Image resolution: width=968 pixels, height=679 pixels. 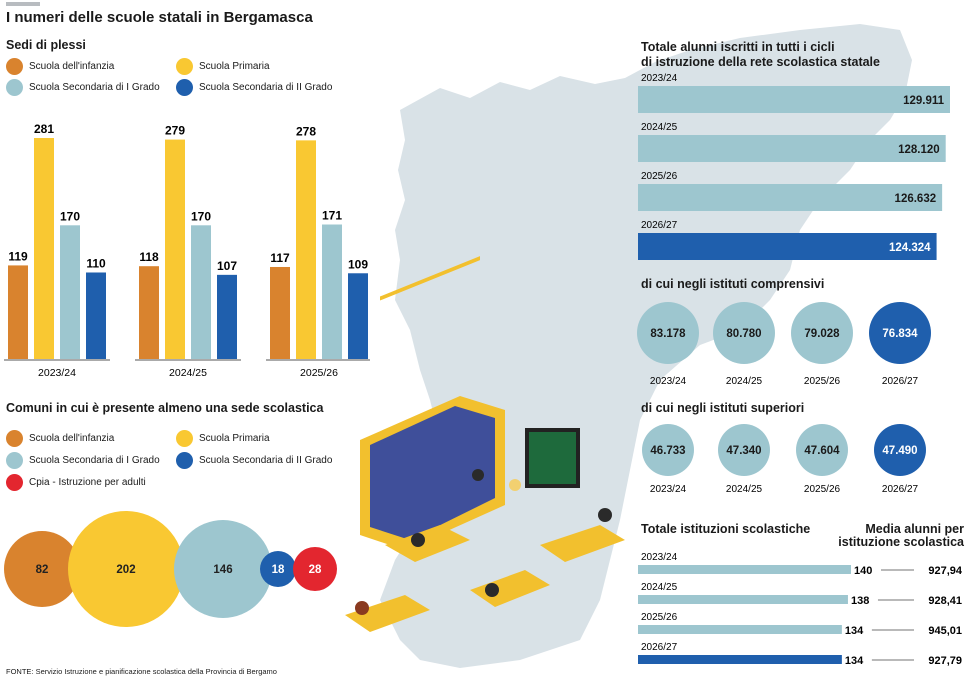 I want to click on legend2-label: Scuola Secondaria di I Grado, so click(x=94, y=460).